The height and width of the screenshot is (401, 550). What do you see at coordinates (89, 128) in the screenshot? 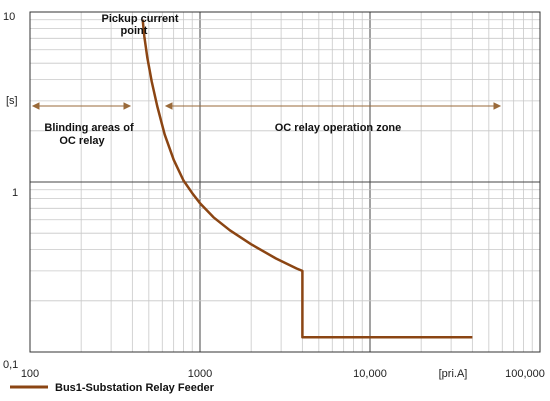
I see `blinding-annotation-line1: Blinding areas of` at bounding box center [89, 128].